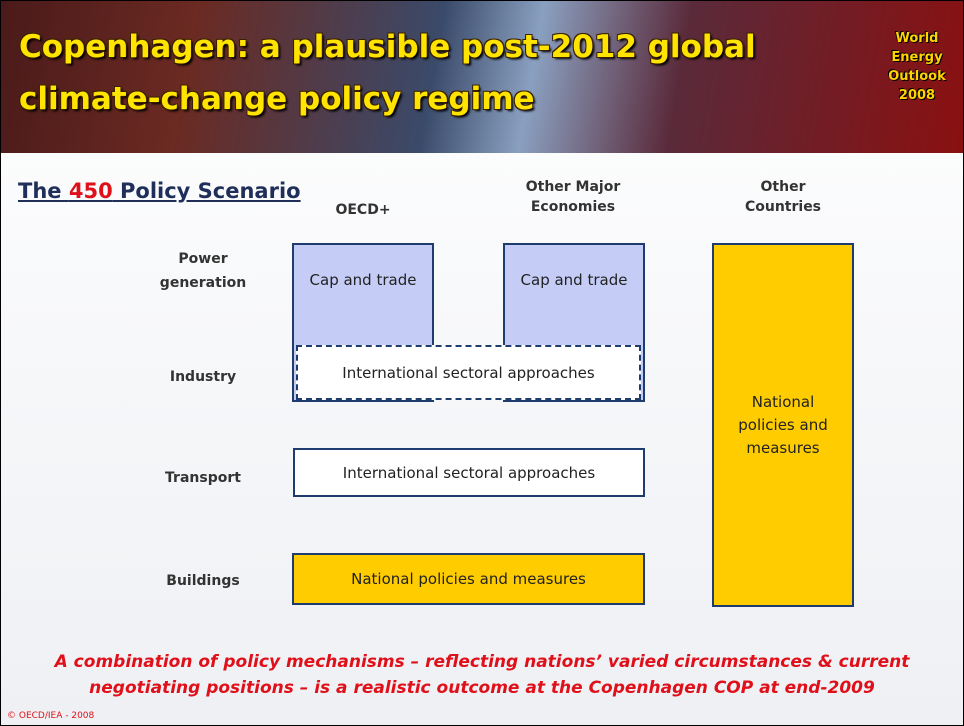 This screenshot has height=726, width=964. I want to click on logo-line: 2008, so click(917, 95).